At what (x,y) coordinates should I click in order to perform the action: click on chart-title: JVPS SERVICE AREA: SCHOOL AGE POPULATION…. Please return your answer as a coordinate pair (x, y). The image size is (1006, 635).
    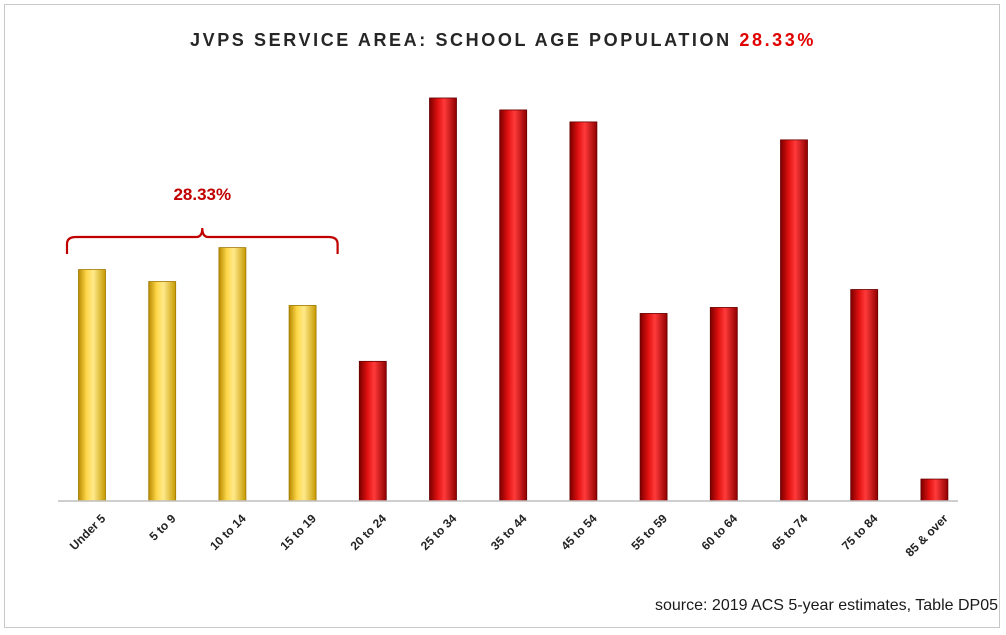
    Looking at the image, I should click on (503, 40).